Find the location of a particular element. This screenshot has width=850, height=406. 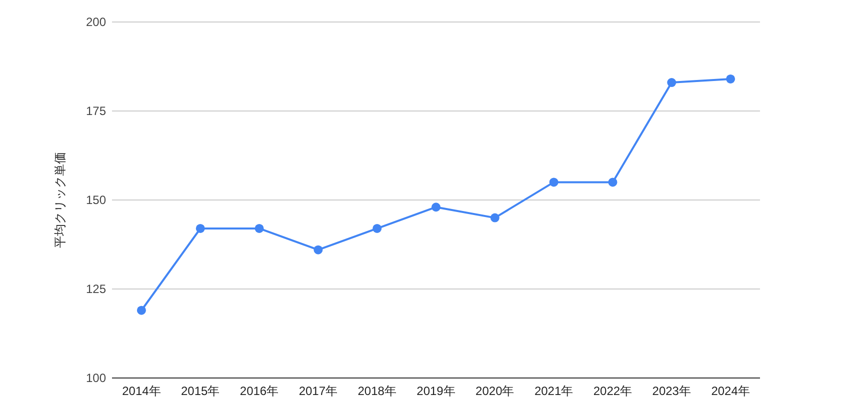

x-tick-label: 2021年 is located at coordinates (554, 391).